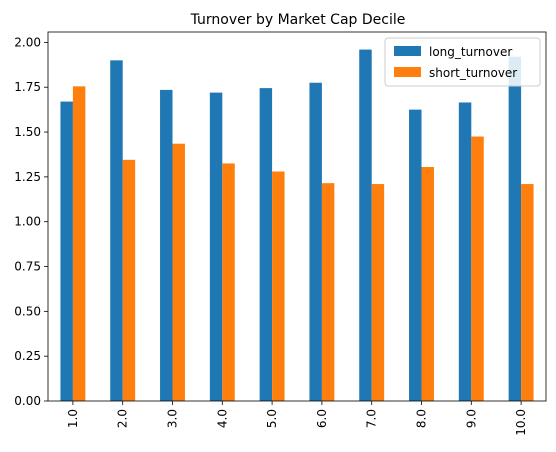  What do you see at coordinates (173, 418) in the screenshot?
I see `x-tick-label: 3.0` at bounding box center [173, 418].